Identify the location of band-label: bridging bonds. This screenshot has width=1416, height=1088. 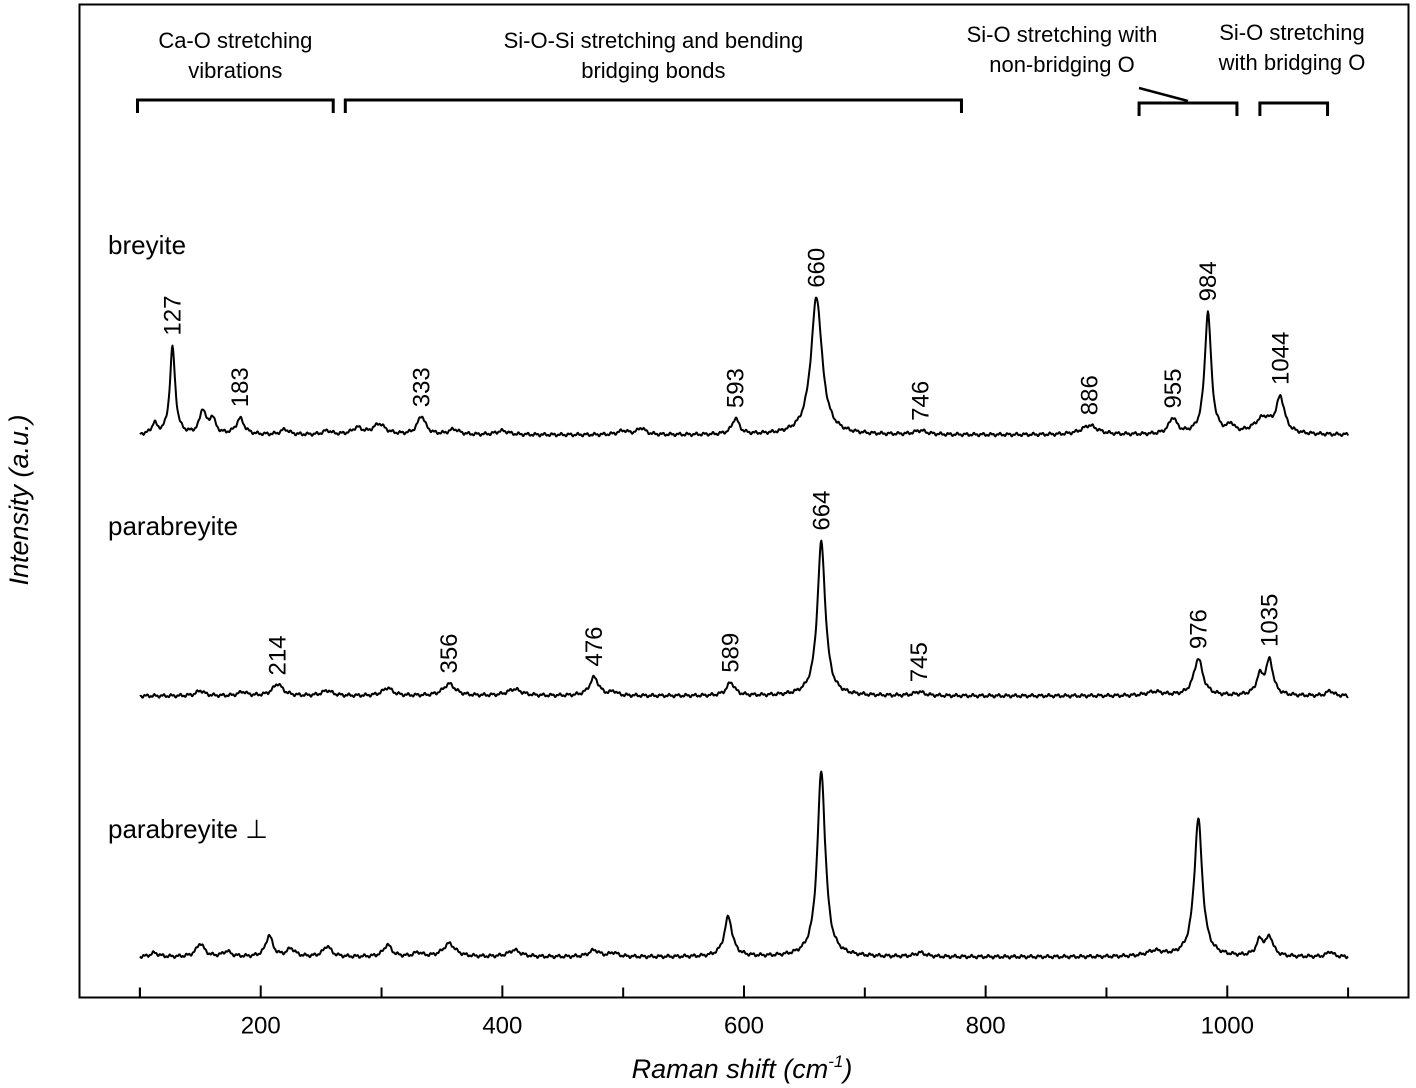
(653, 70).